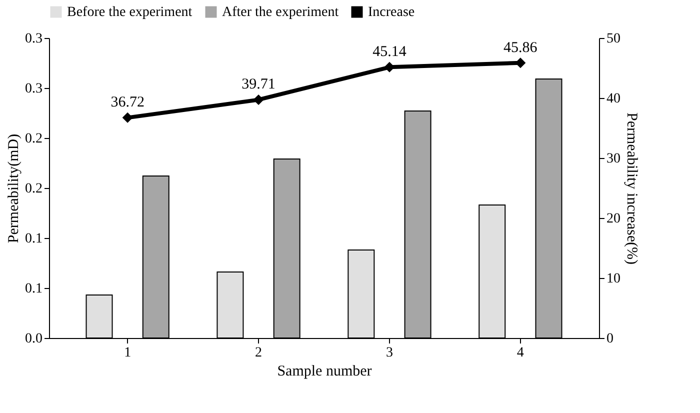 The image size is (700, 413). Describe the element at coordinates (280, 12) in the screenshot. I see `legend-label: After the experiment` at that location.